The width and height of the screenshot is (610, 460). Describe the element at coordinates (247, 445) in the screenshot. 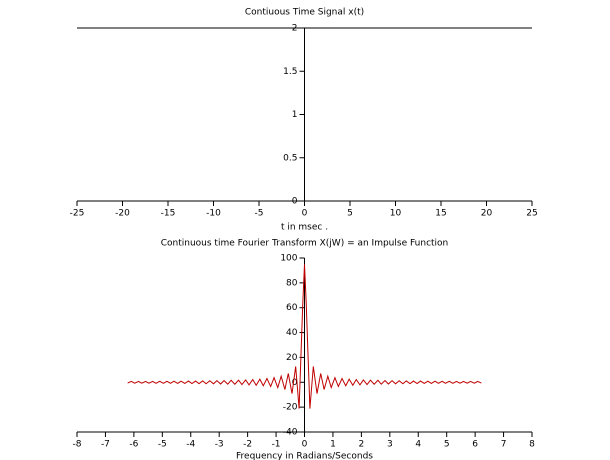

I see `x-tick-label: -2` at that location.